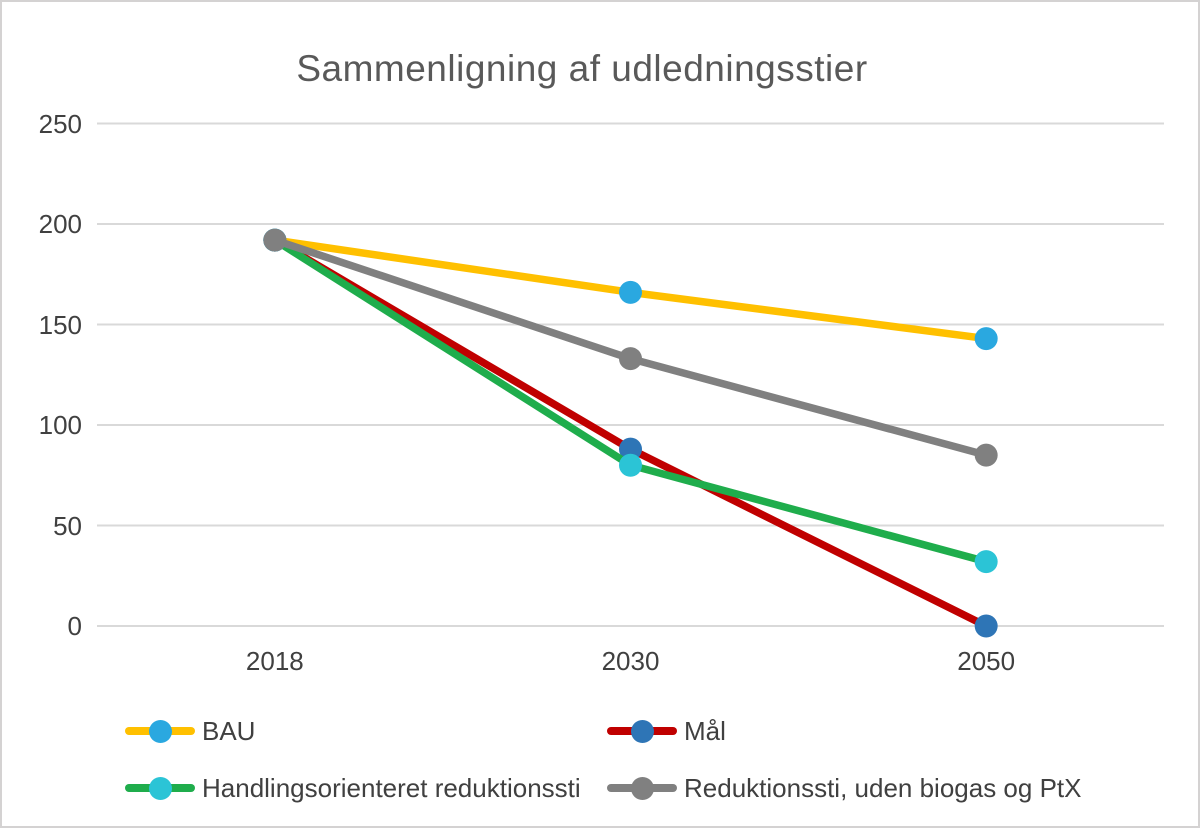 The width and height of the screenshot is (1200, 828). Describe the element at coordinates (986, 661) in the screenshot. I see `x-tick-label: 2050` at that location.